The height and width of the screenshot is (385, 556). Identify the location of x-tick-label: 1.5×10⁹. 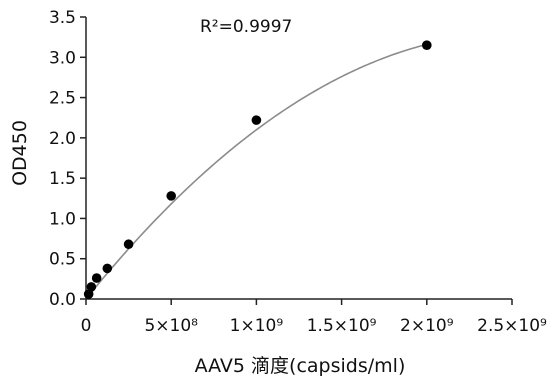
(342, 326).